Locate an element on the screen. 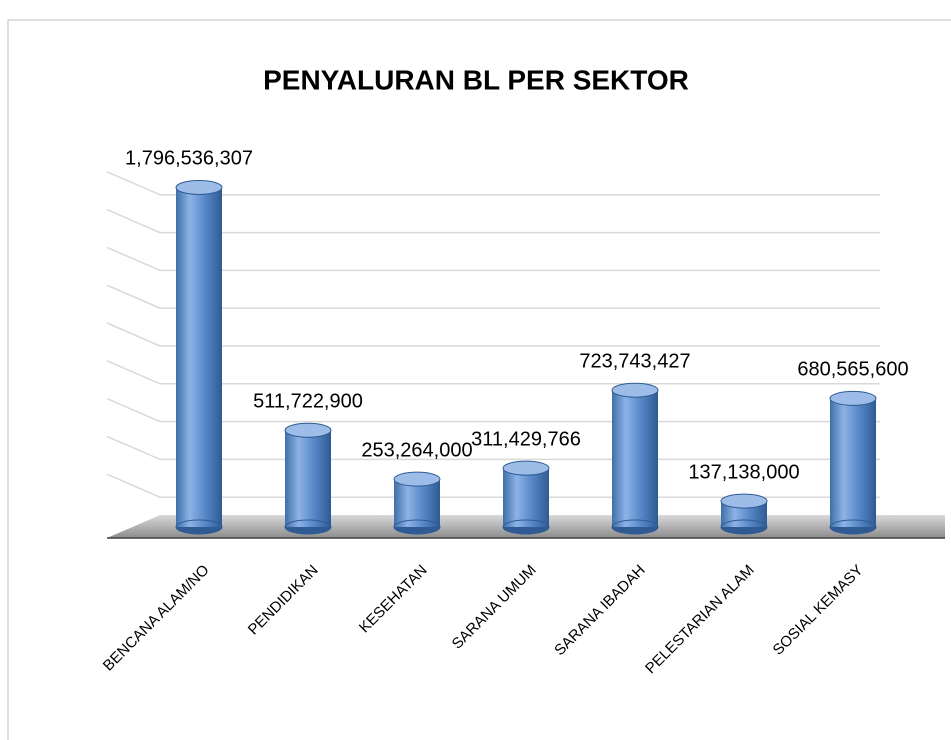 The width and height of the screenshot is (951, 740). data-label: 137,138,000 is located at coordinates (743, 472).